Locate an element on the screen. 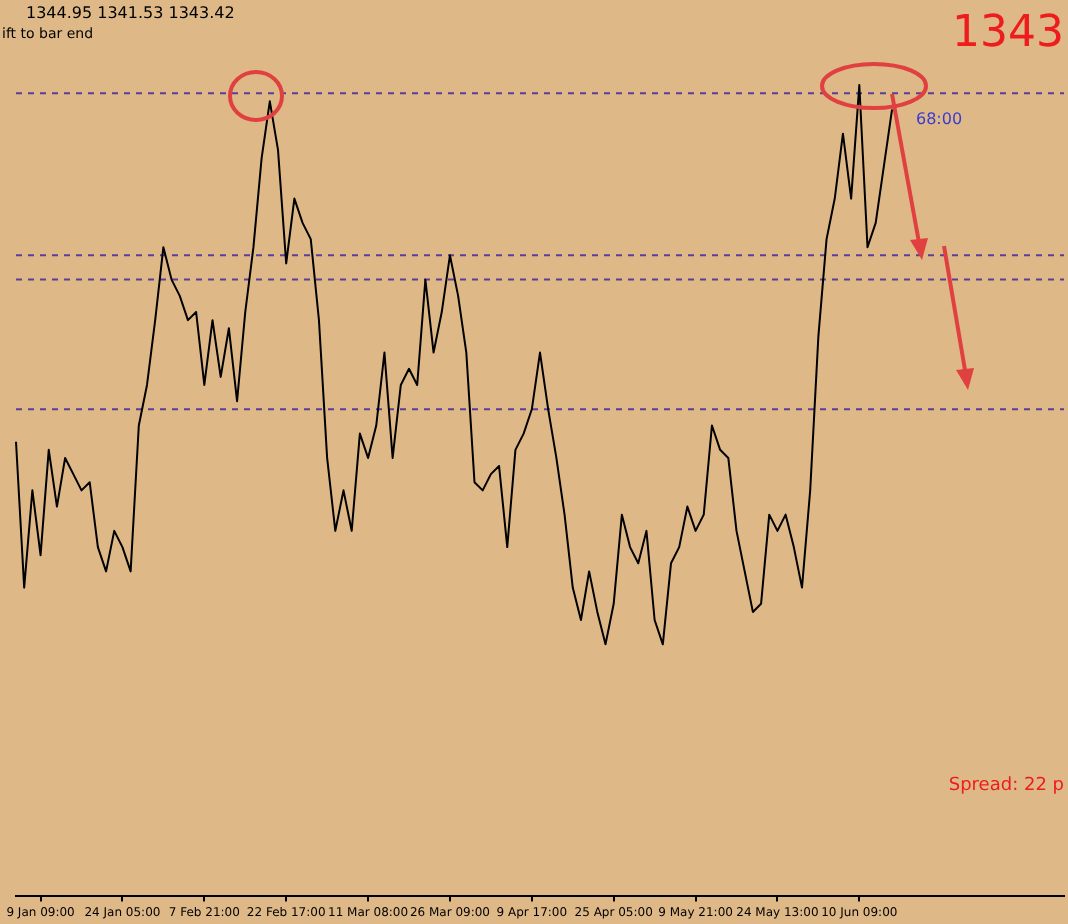 Image resolution: width=1068 pixels, height=924 pixels. text: 1344.95 1341.53 1343.42 is located at coordinates (130, 13).